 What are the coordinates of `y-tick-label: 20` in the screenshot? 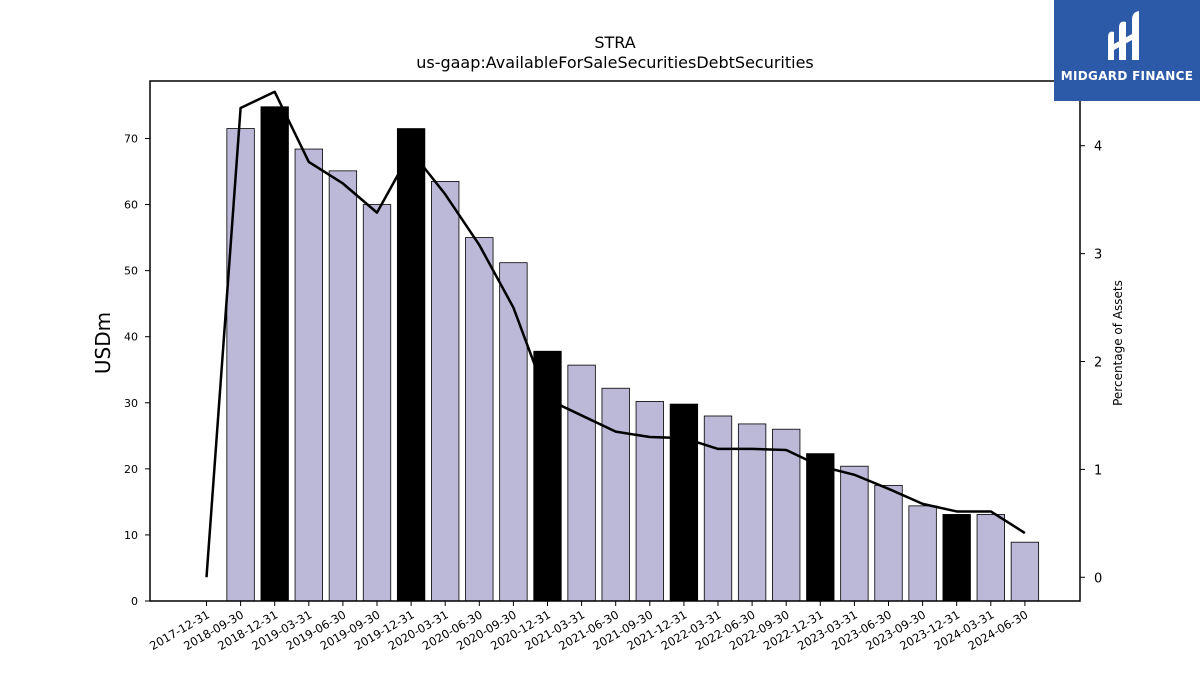 It's located at (131, 469).